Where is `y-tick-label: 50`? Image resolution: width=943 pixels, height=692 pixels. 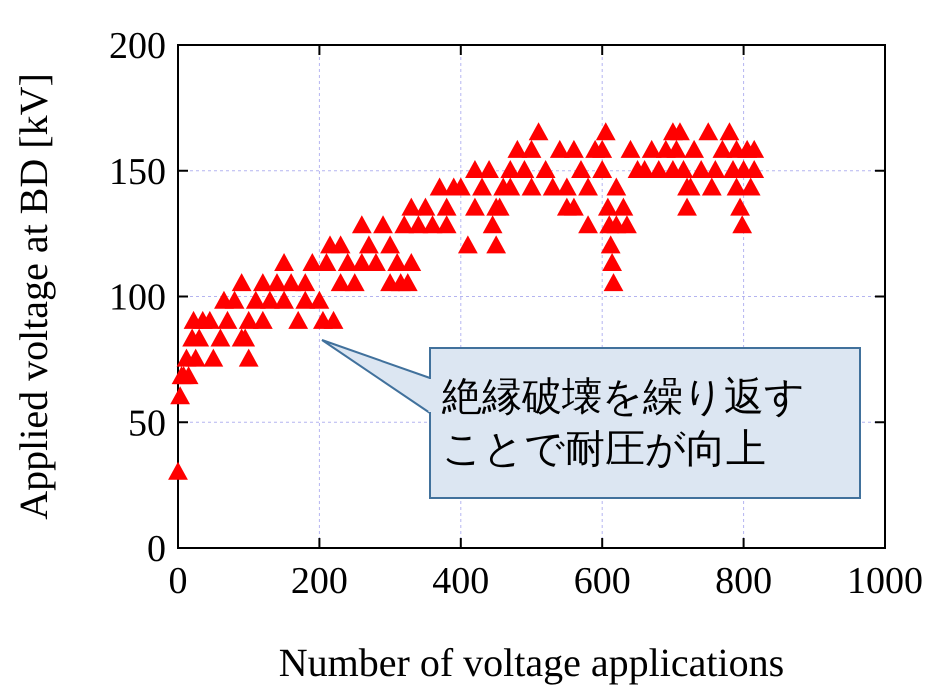 y-tick-label: 50 is located at coordinates (147, 423).